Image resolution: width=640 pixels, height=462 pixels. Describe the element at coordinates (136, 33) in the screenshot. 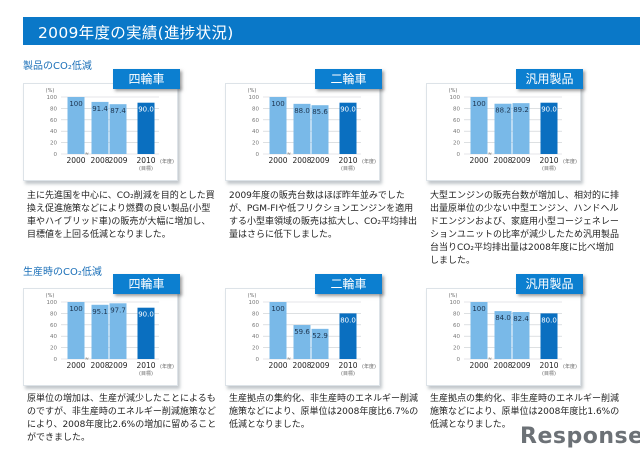

I see `page-title: 2009年度の実績(進捗状況)` at that location.